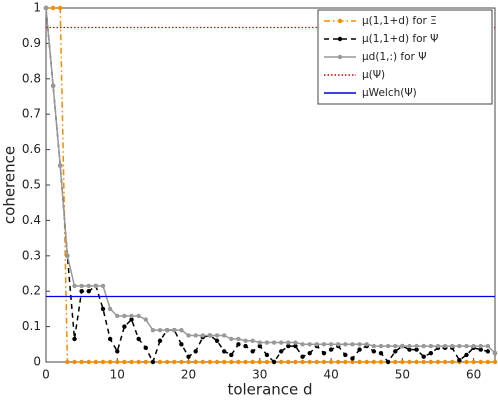 Image resolution: width=498 pixels, height=405 pixels. What do you see at coordinates (37, 362) in the screenshot?
I see `y-tick-label: 0` at bounding box center [37, 362].